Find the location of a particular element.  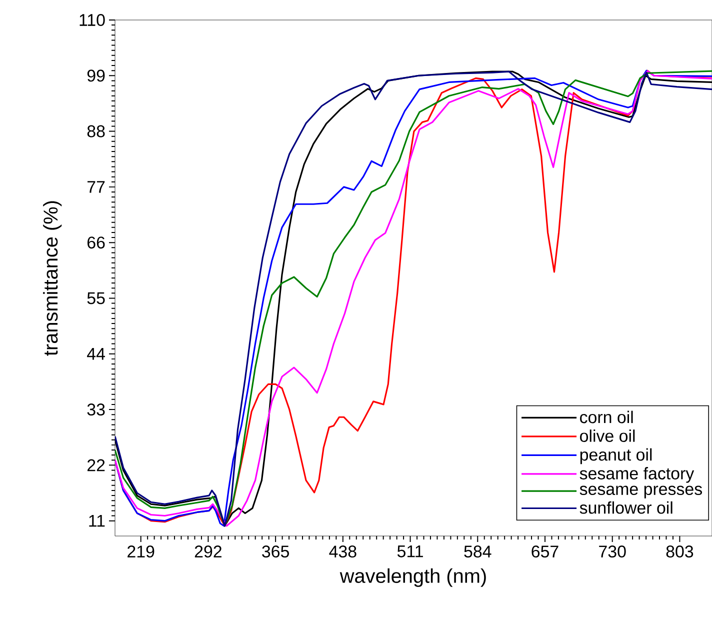

y-tick-label: 66 is located at coordinates (96, 242).